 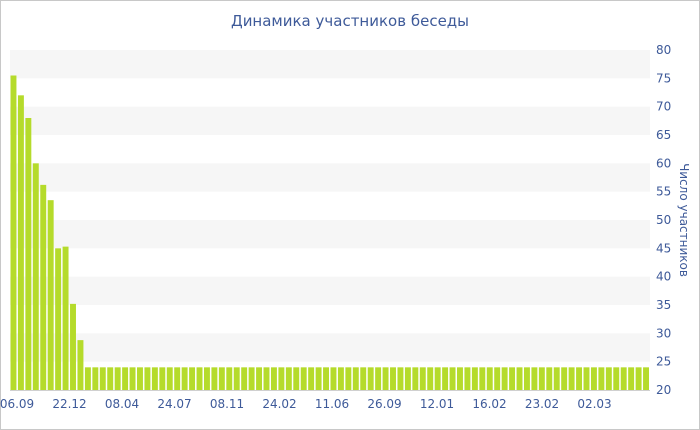 What do you see at coordinates (17, 404) in the screenshot?
I see `x-tick-label: 06.09` at bounding box center [17, 404].